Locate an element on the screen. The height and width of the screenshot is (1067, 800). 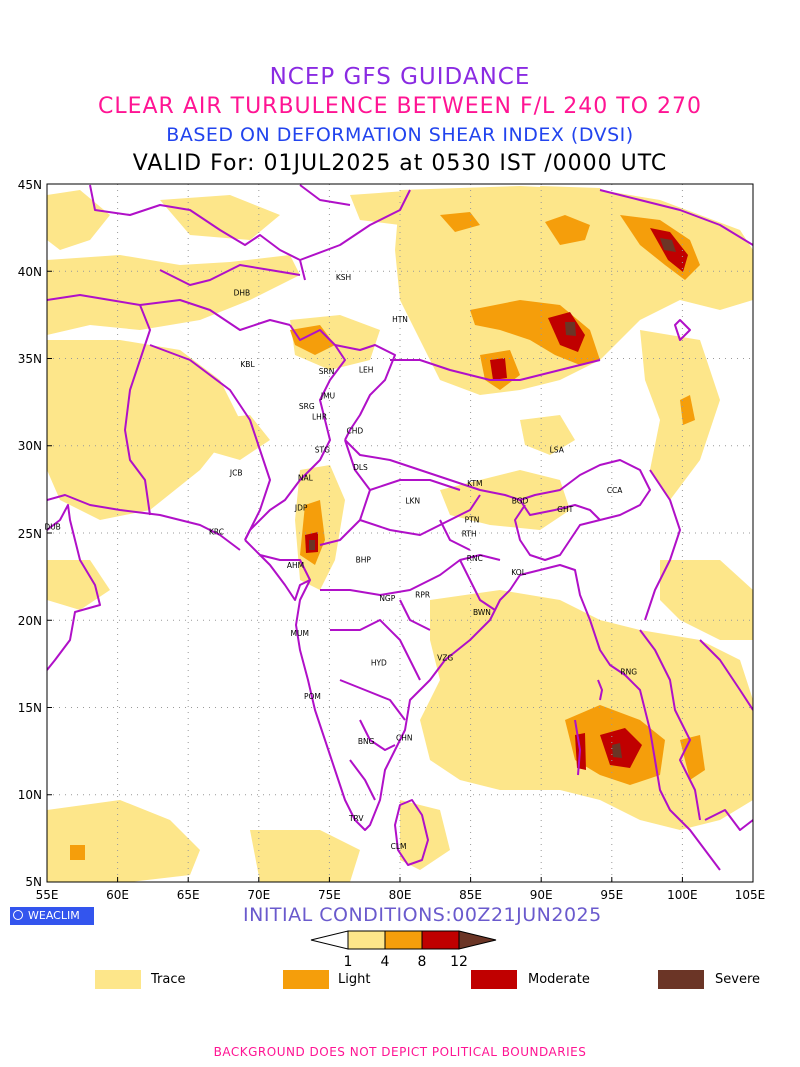
station-dub: DUB is located at coordinates (52, 527).